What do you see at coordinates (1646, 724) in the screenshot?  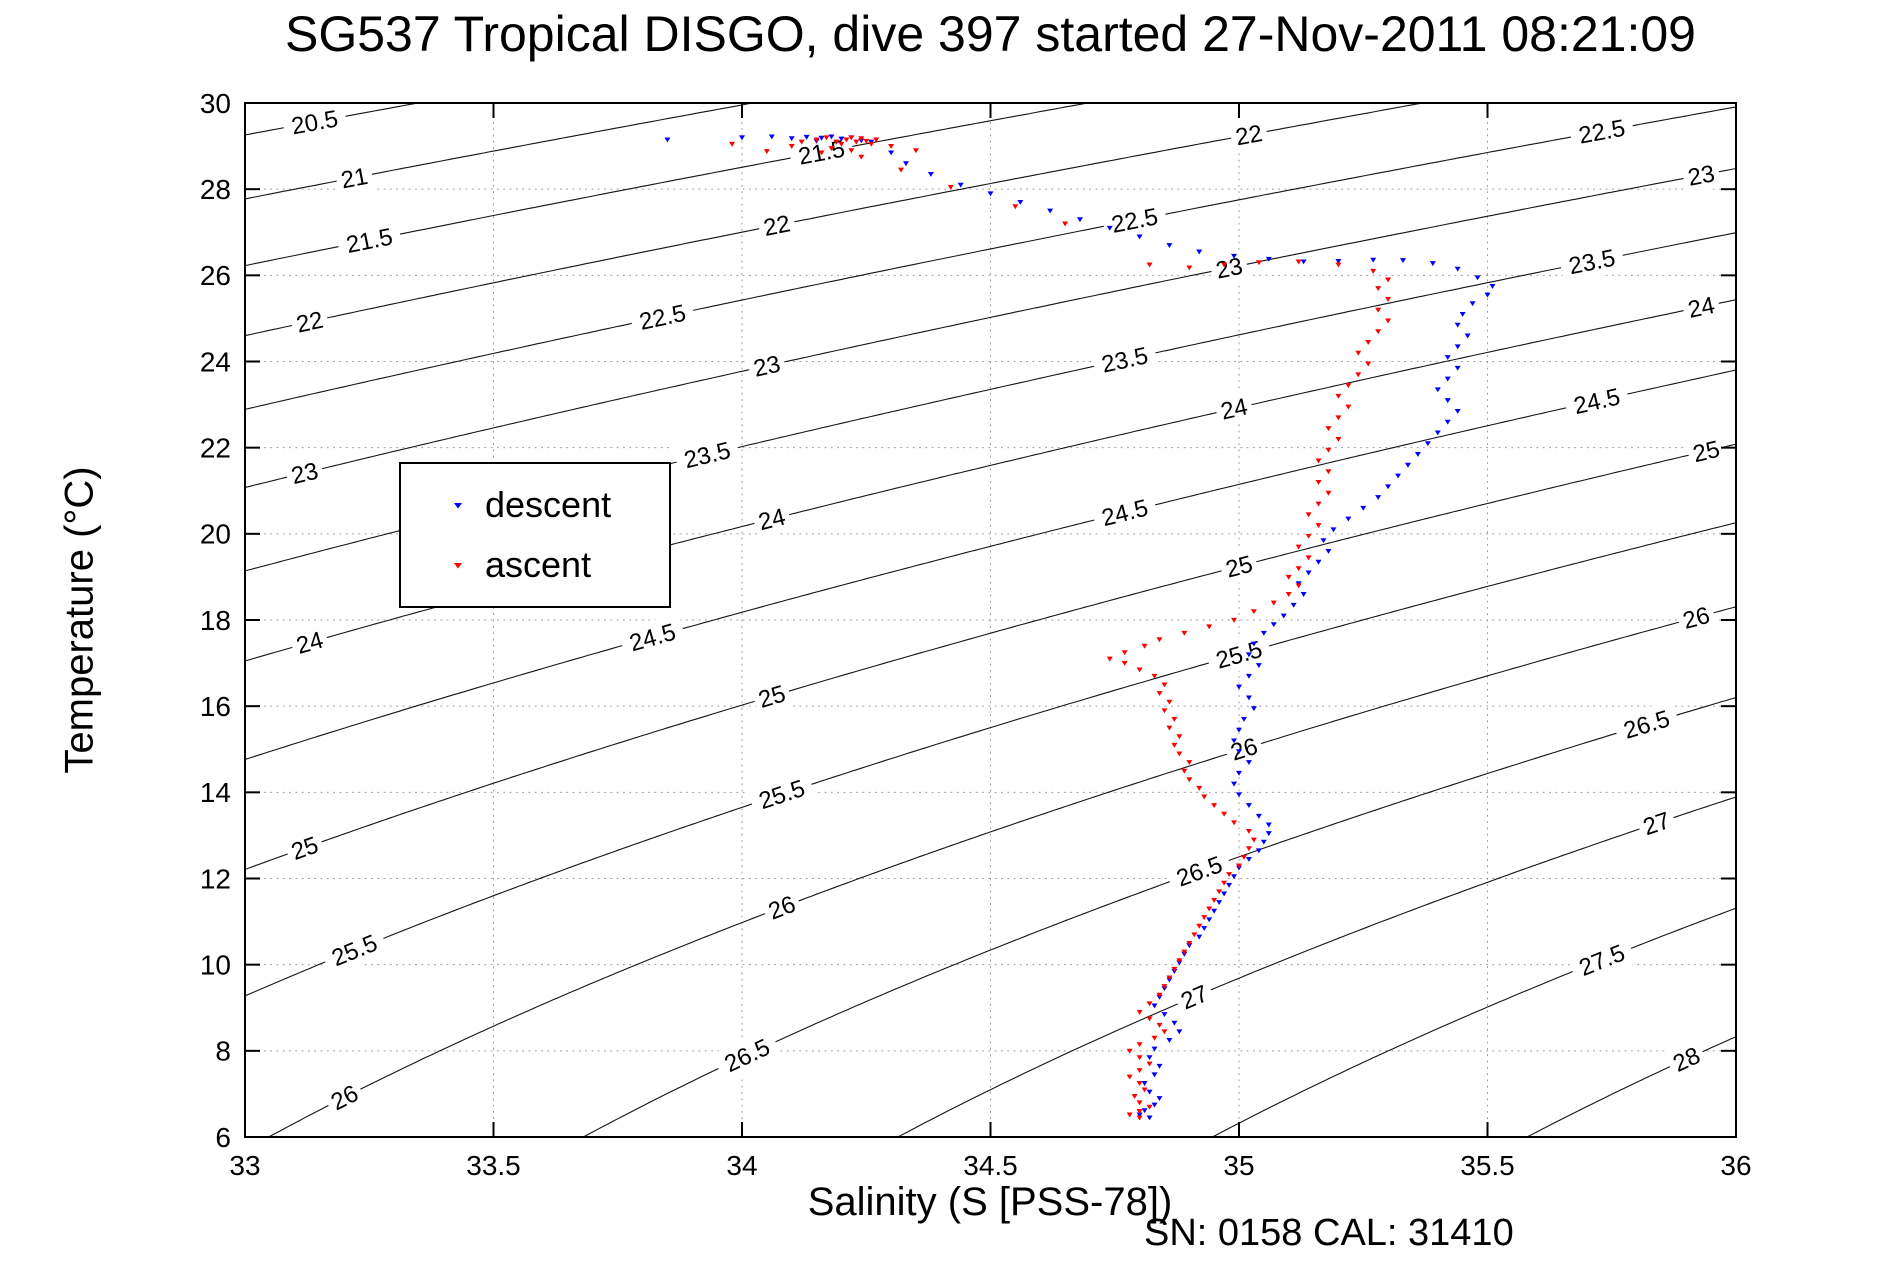 I see `svg-text: 26.5` at bounding box center [1646, 724].